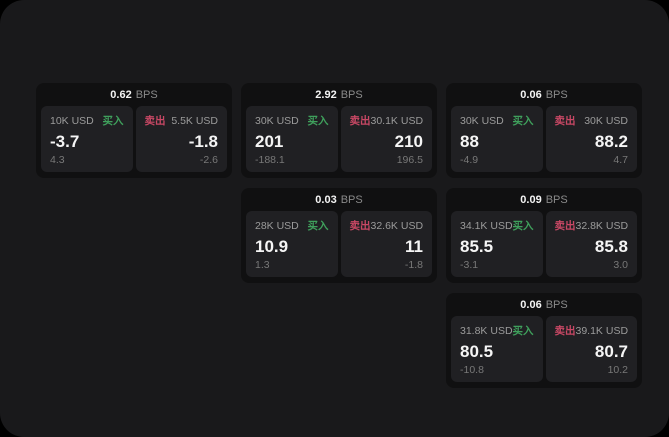 This screenshot has height=437, width=669. Describe the element at coordinates (486, 225) in the screenshot. I see `buy-notional-label: 34.1K USD` at that location.